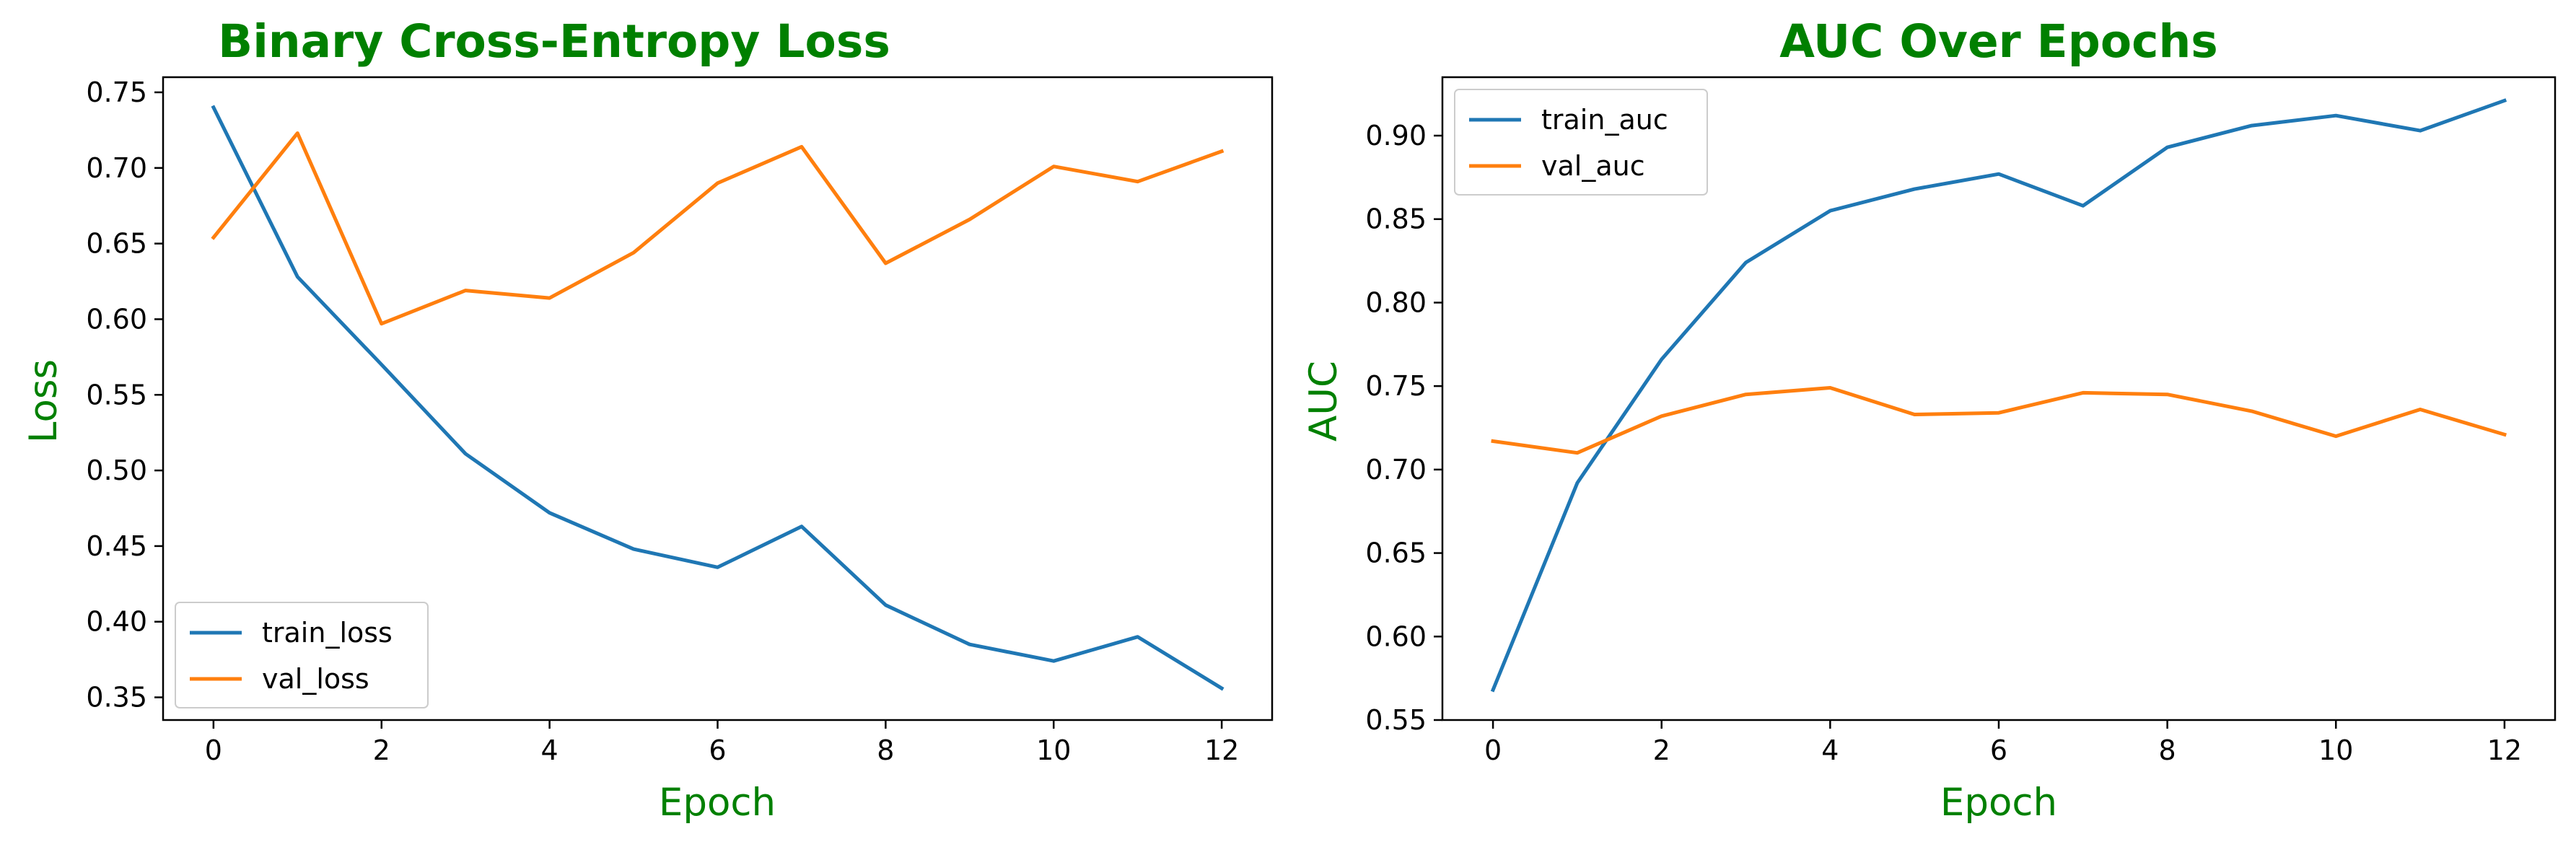  I want to click on loss-chart-ytick-label: 0.45, so click(116, 546).